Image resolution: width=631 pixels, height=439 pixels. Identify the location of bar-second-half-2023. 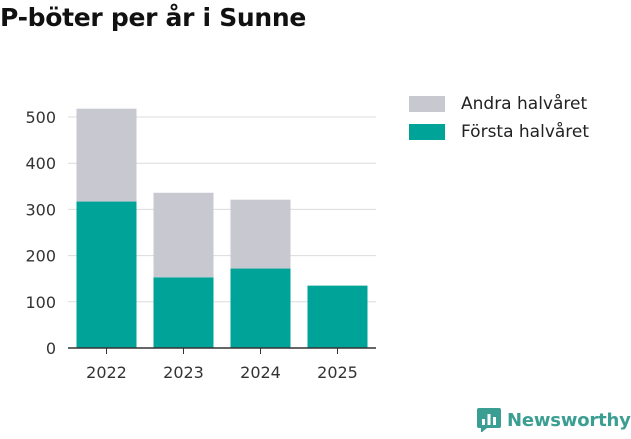
(183, 235).